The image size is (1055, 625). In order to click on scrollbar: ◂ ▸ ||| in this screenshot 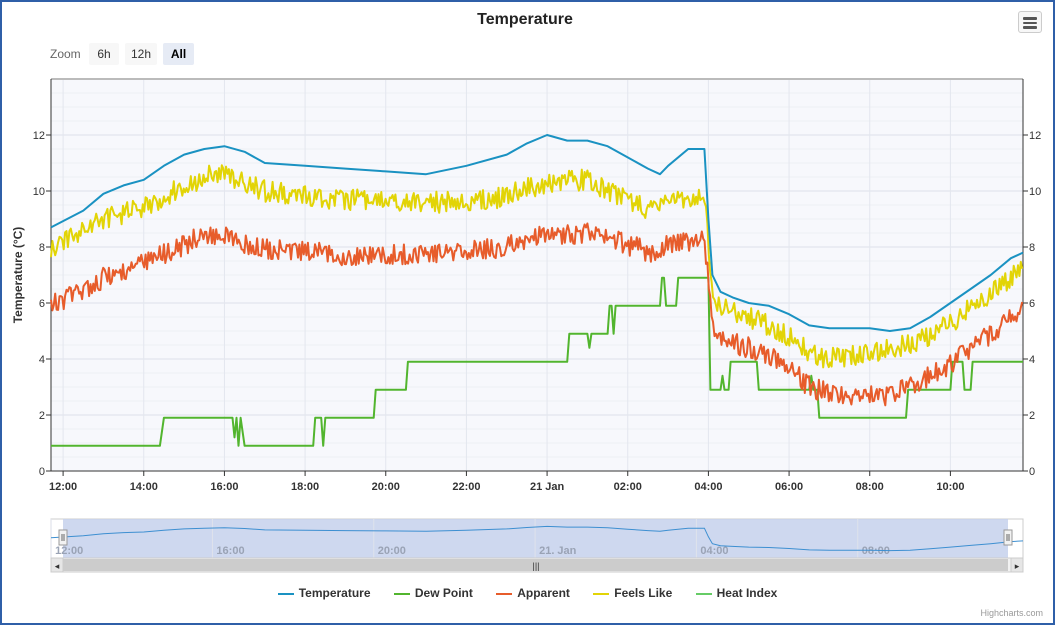, I will do `click(537, 565)`.